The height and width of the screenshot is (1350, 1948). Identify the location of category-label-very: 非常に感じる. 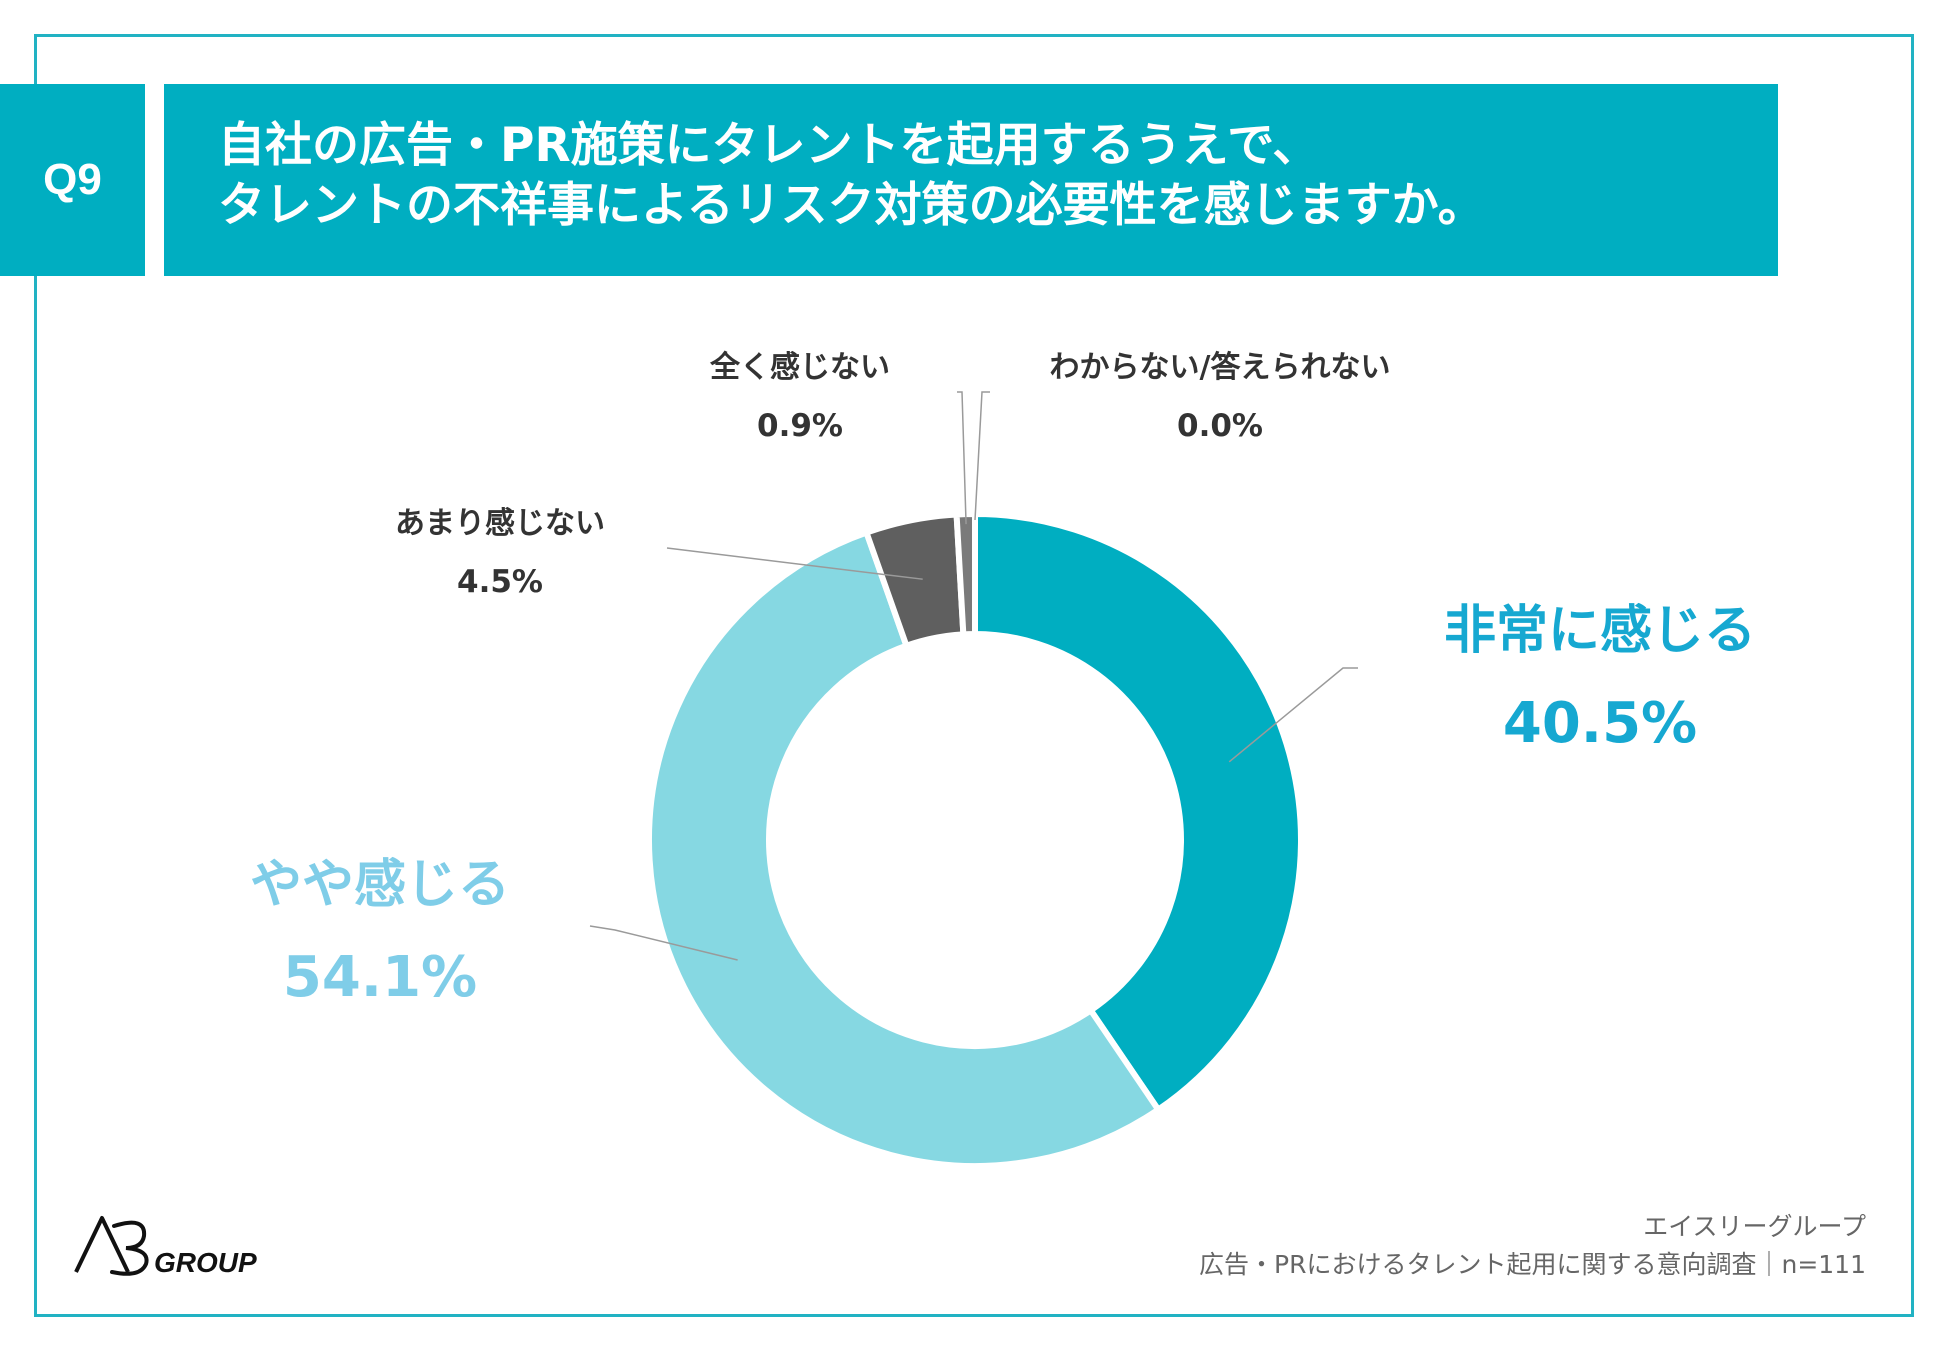
(1599, 631).